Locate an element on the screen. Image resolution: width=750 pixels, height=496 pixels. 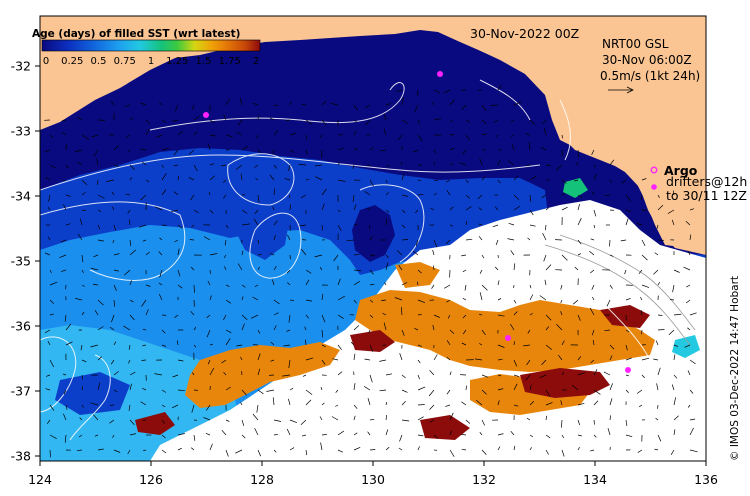
drifters-line-2: to 30/11 12Z is located at coordinates (706, 195).